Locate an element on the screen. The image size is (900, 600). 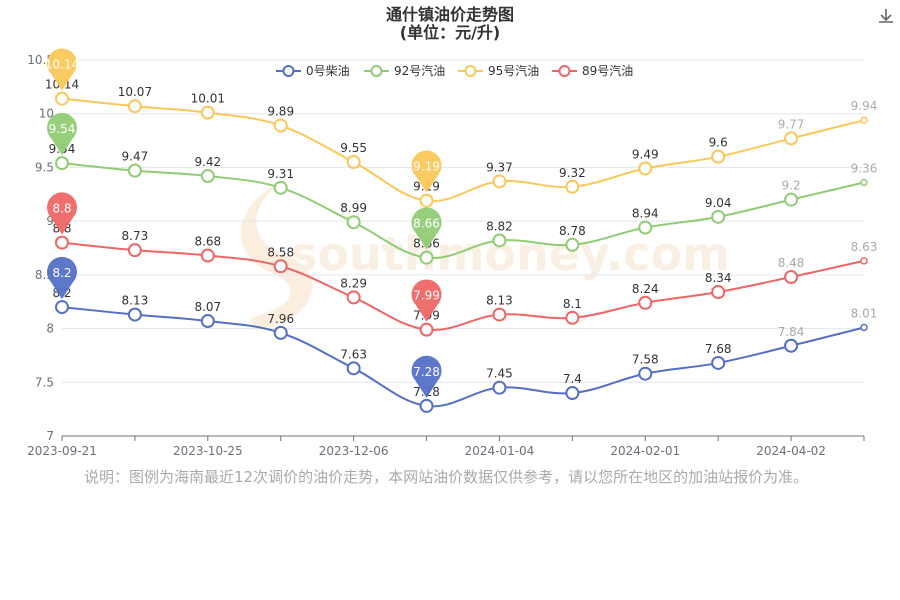
data-label: 8.1 is located at coordinates (572, 304).